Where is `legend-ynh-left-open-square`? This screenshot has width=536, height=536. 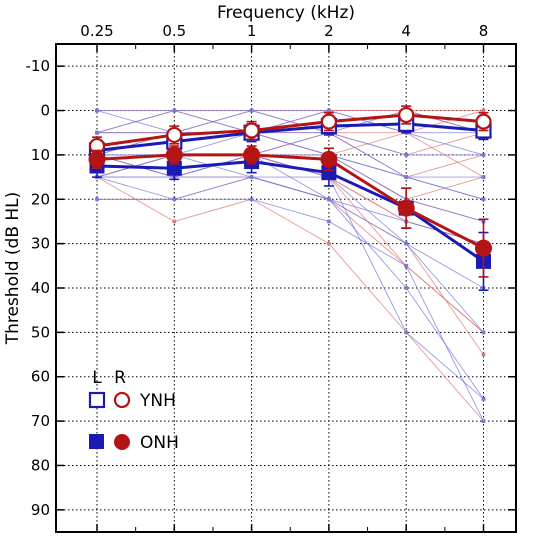 legend-ynh-left-open-square is located at coordinates (97, 400).